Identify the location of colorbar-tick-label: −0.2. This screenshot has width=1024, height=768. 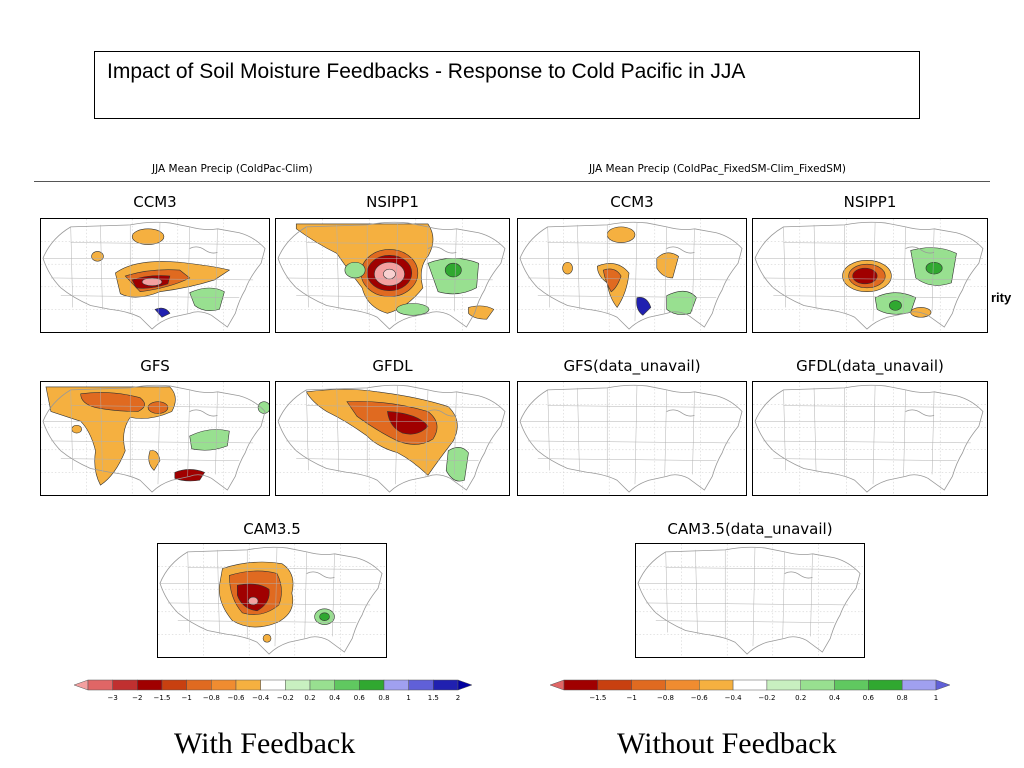
(285, 698).